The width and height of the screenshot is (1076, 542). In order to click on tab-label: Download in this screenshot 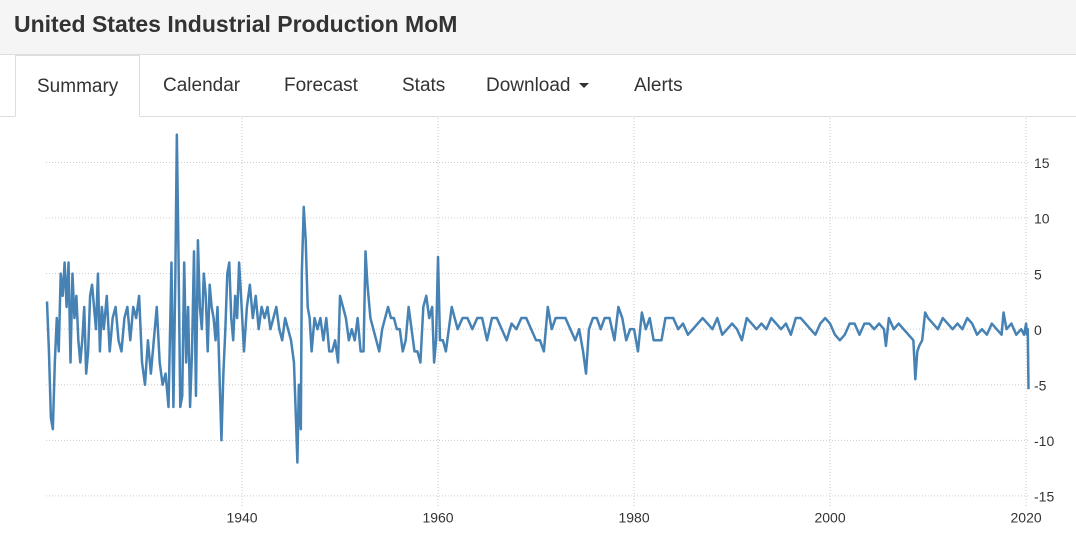, I will do `click(528, 85)`.